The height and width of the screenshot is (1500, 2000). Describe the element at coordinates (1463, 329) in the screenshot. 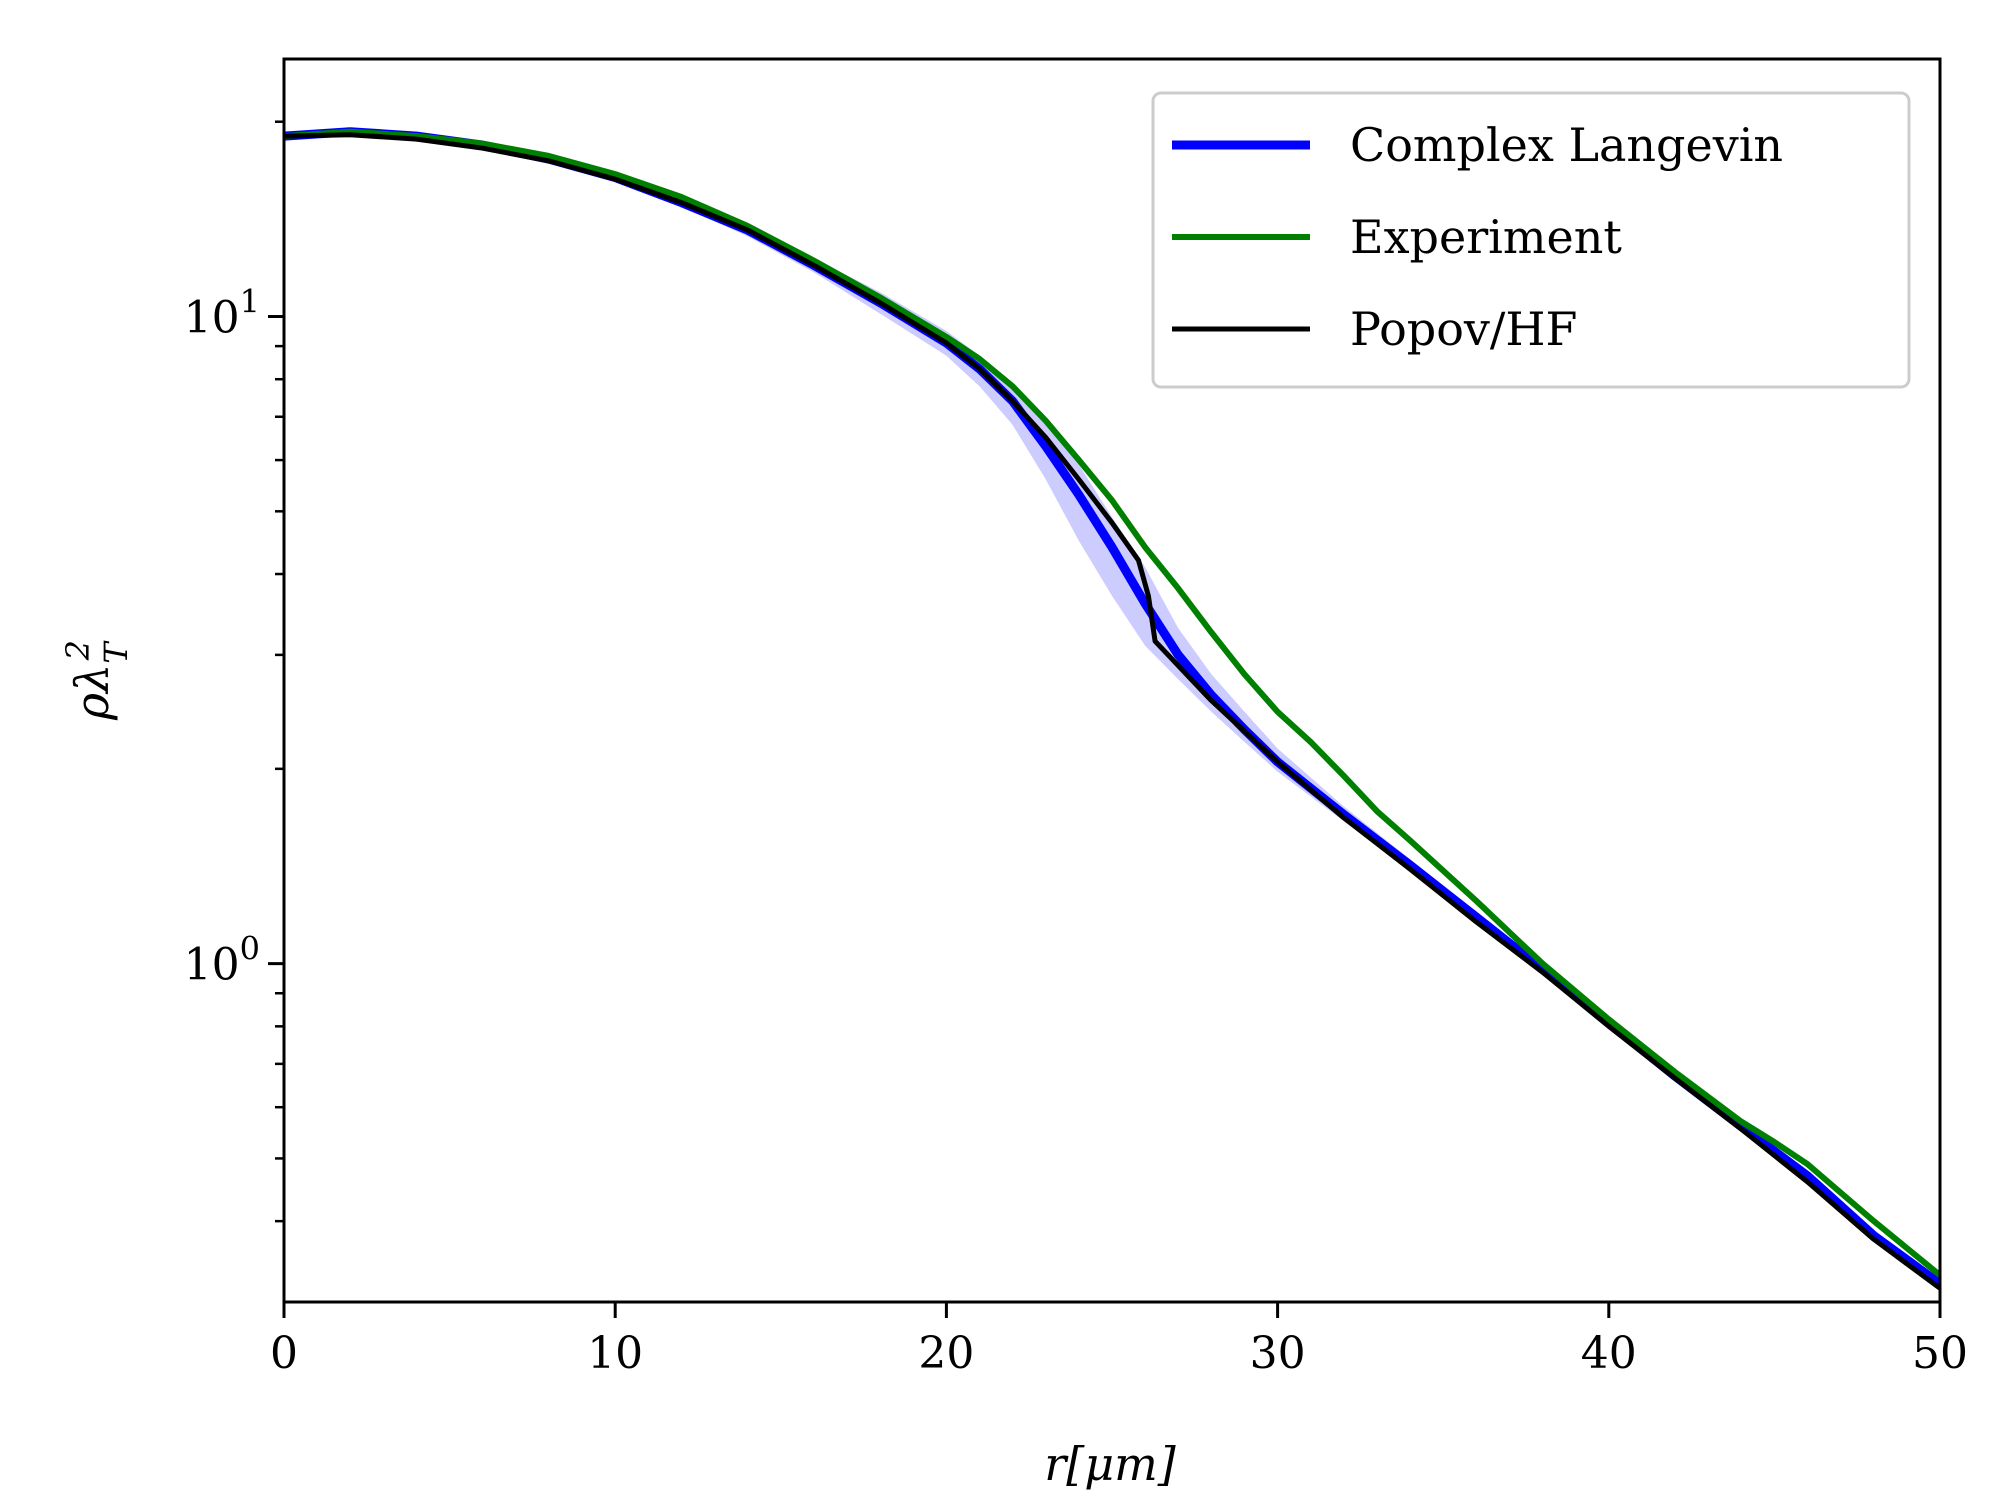

I see `legend-label-popov-hf: Popov/HF` at that location.